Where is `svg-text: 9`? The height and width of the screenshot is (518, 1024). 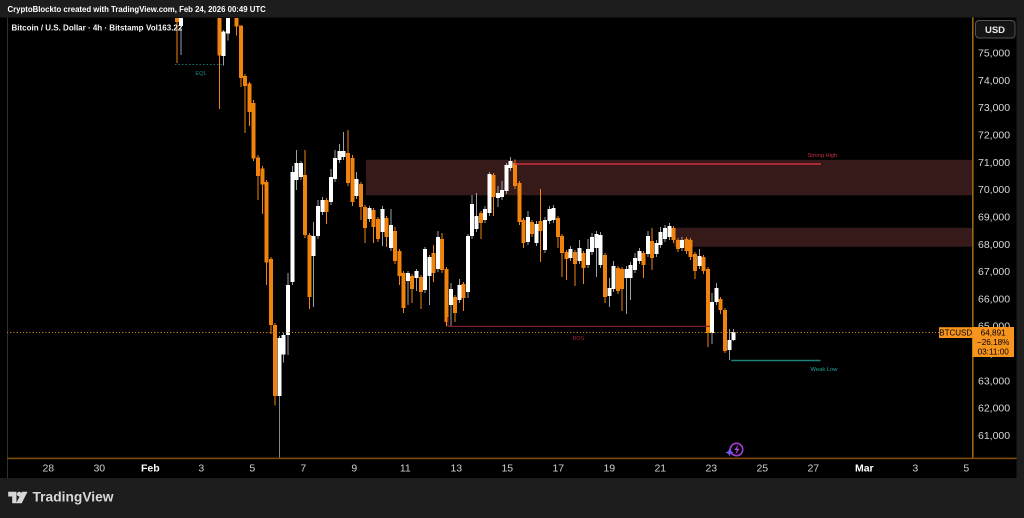
svg-text: 9 is located at coordinates (354, 469).